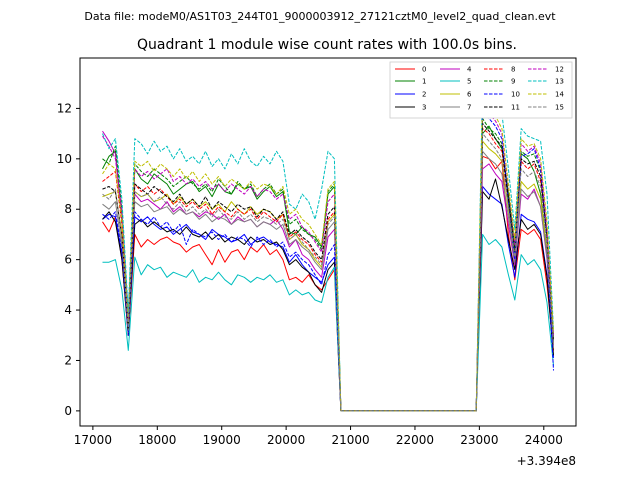  Describe the element at coordinates (424, 82) in the screenshot. I see `legend-label-1: 1` at that location.